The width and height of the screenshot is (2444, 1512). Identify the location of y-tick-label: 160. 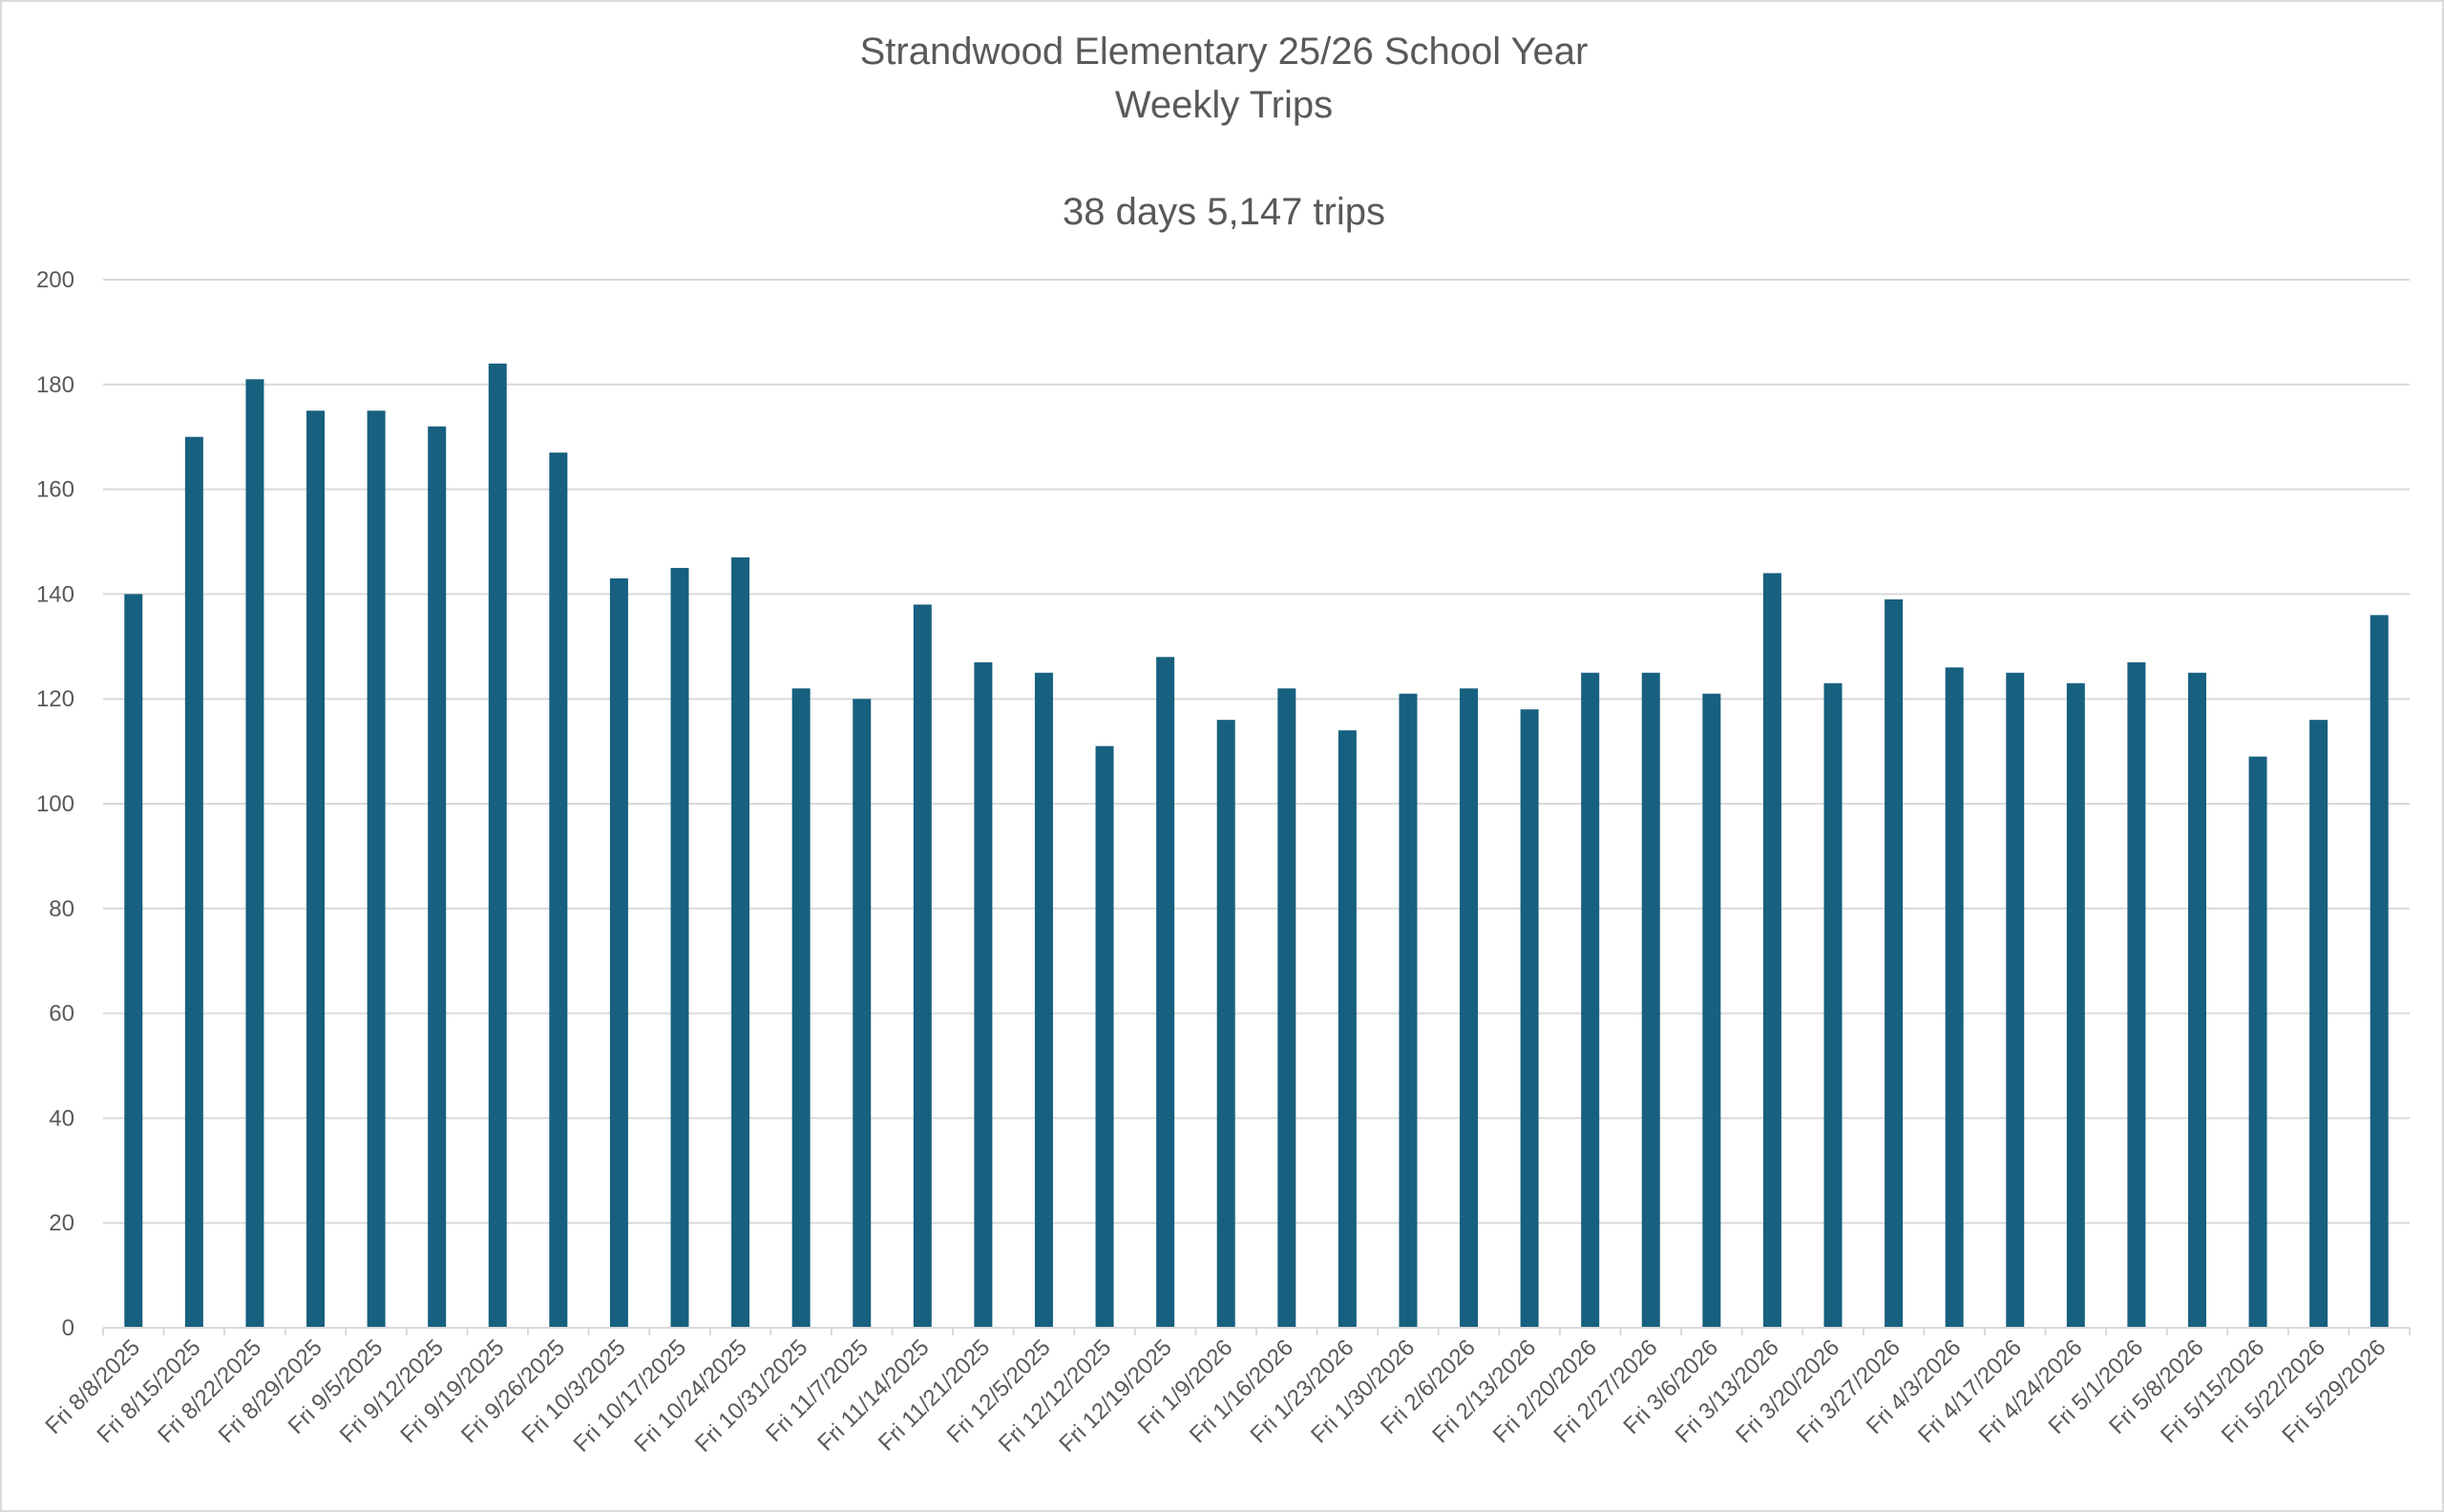
(55, 490).